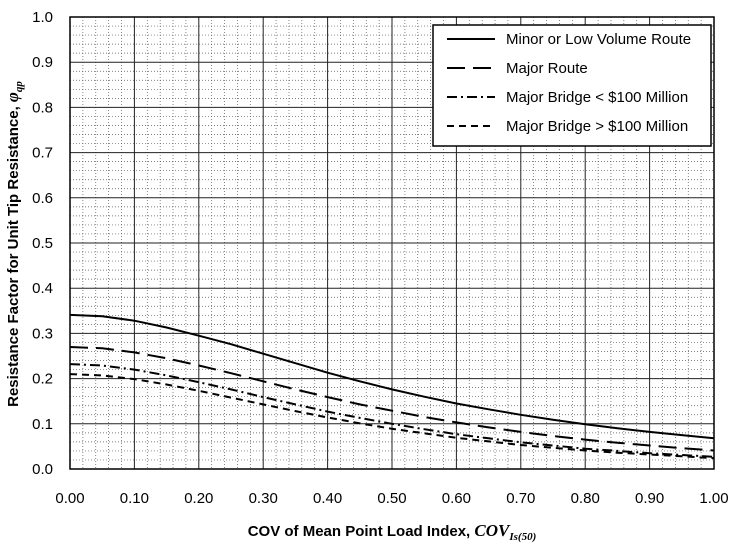  What do you see at coordinates (547, 68) in the screenshot?
I see `legend-label-2: Major Route` at bounding box center [547, 68].